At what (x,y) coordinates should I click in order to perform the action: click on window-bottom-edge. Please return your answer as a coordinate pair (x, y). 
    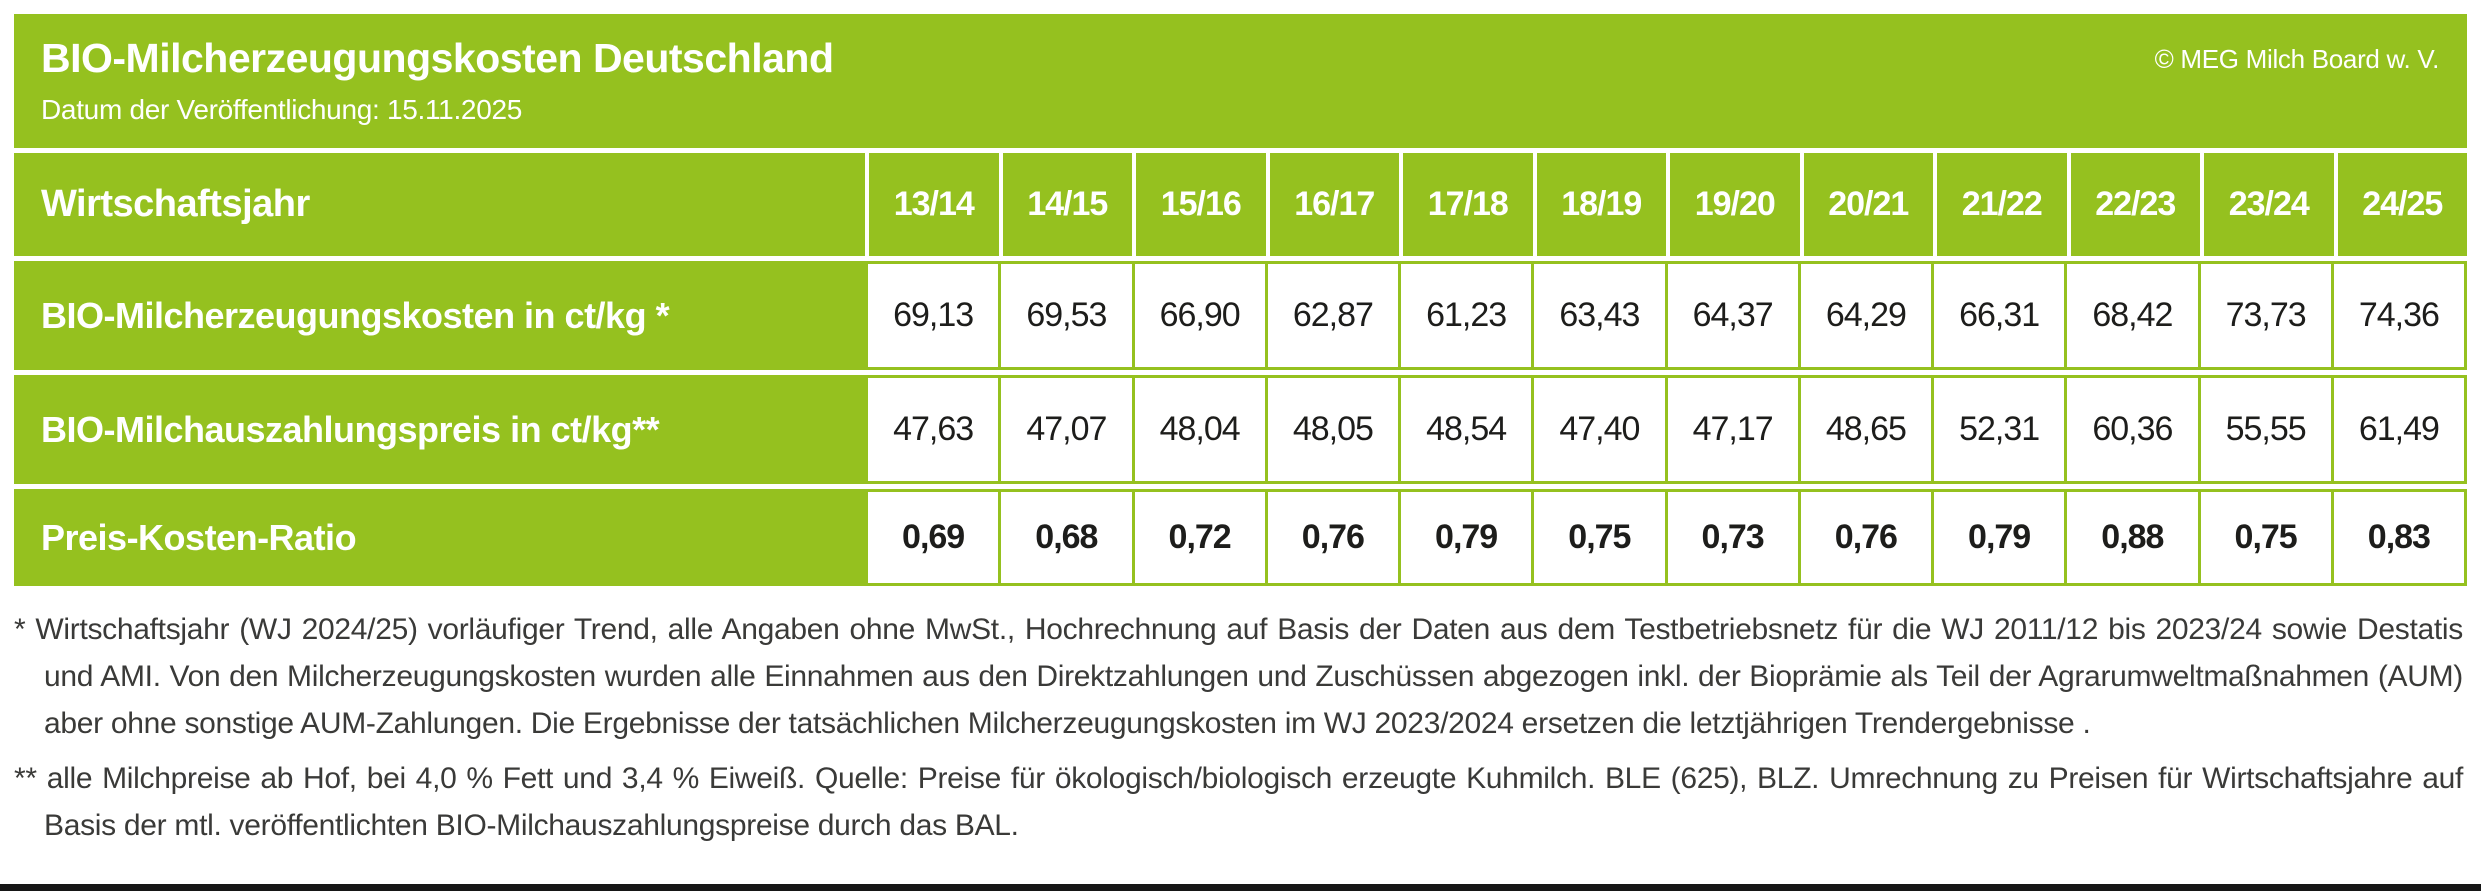
    Looking at the image, I should click on (1240, 887).